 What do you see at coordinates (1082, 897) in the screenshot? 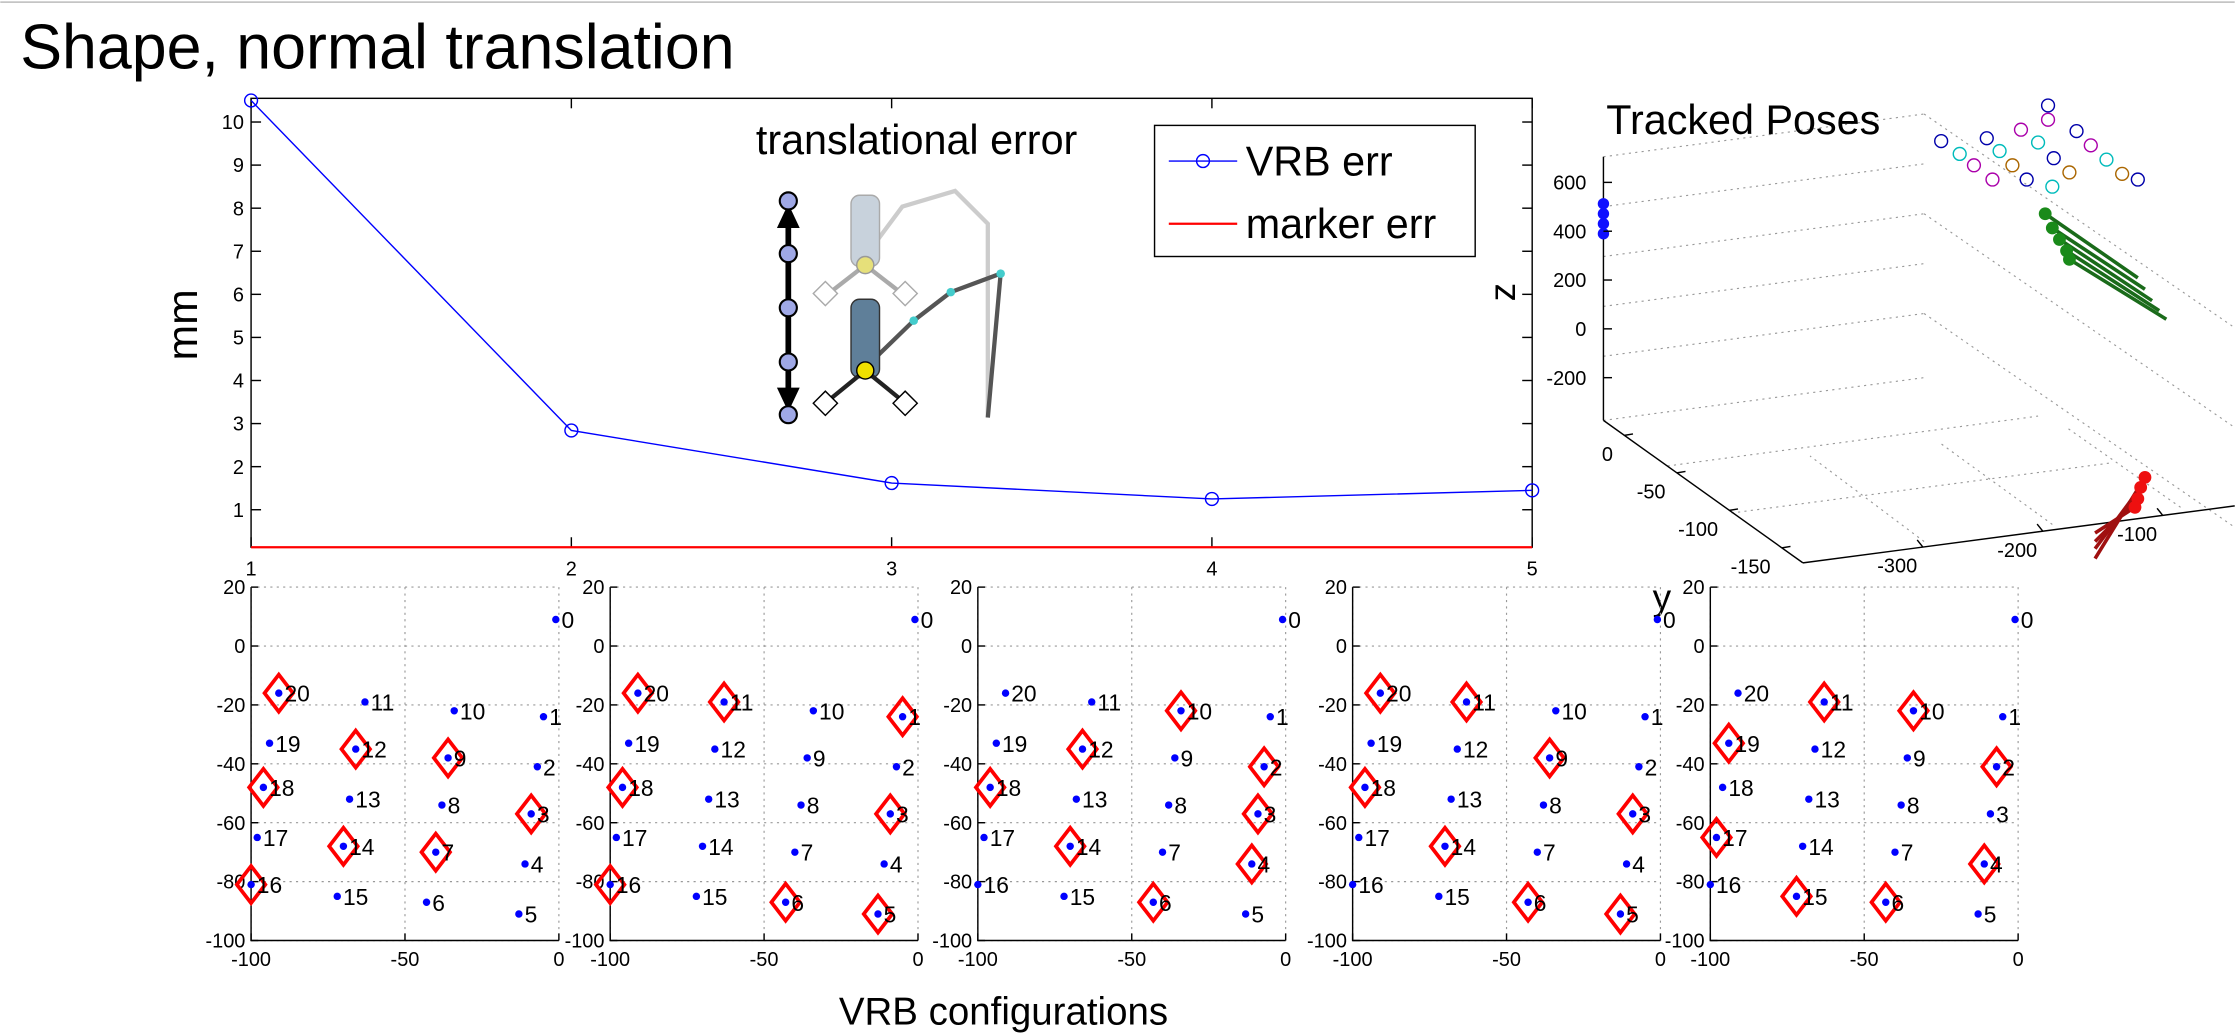
I see `point-label: 15` at bounding box center [1082, 897].